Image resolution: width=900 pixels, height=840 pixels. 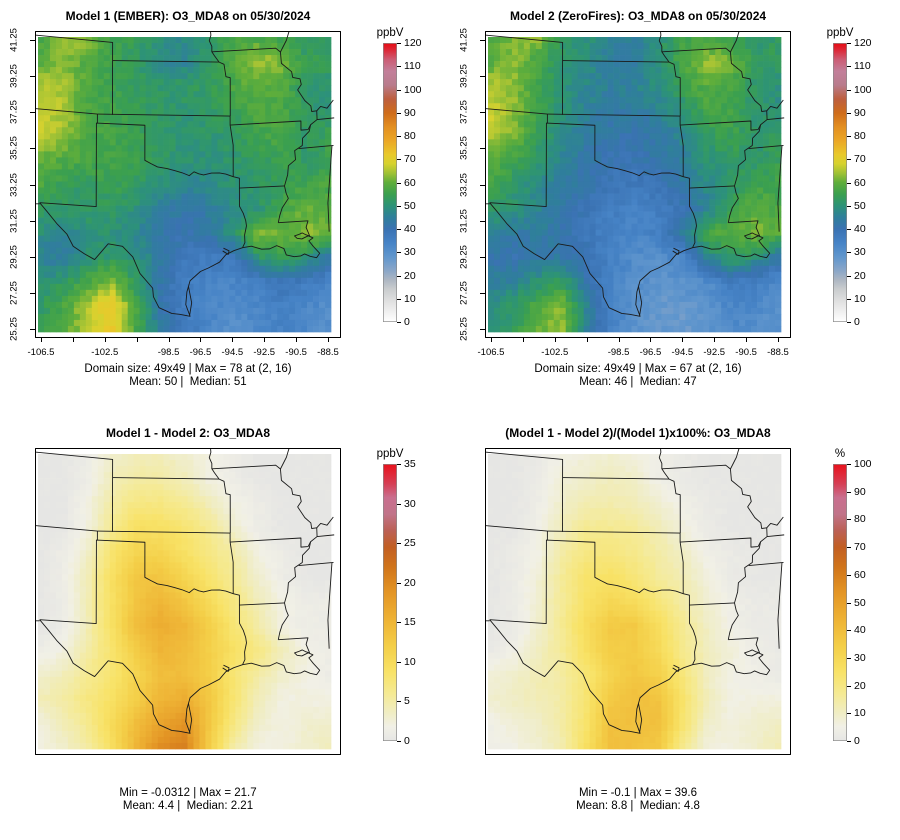 I want to click on colorbar-tick-label: 5, so click(x=407, y=701).